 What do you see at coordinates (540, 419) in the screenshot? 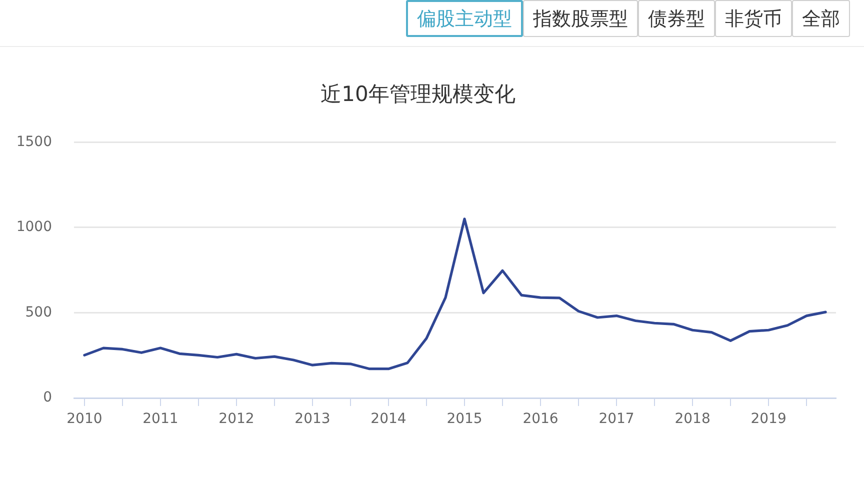
I see `x-tick-label: 2016` at bounding box center [540, 419].